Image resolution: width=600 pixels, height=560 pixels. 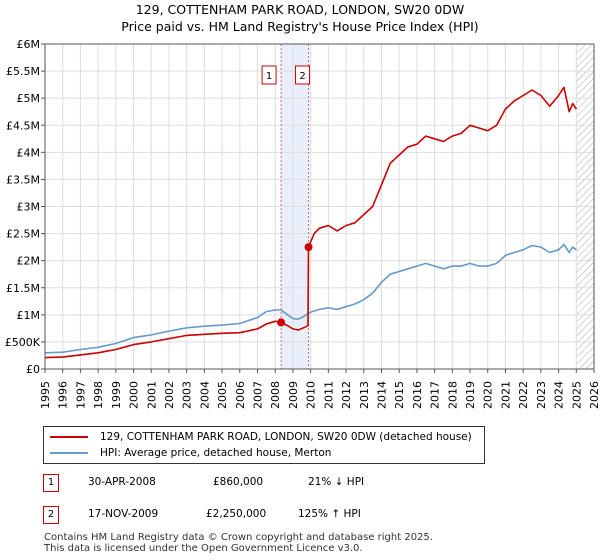 I want to click on x-tick-label: 2012, so click(x=346, y=395).